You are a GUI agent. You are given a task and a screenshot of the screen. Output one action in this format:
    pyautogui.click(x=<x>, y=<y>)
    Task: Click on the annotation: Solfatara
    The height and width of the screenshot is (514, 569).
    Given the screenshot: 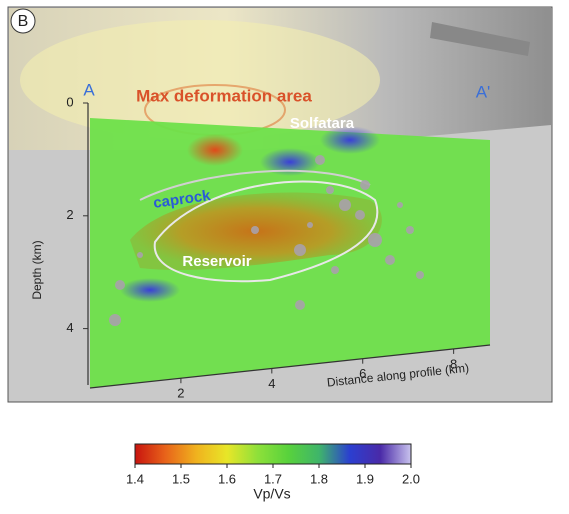 What is the action you would take?
    pyautogui.click(x=322, y=123)
    